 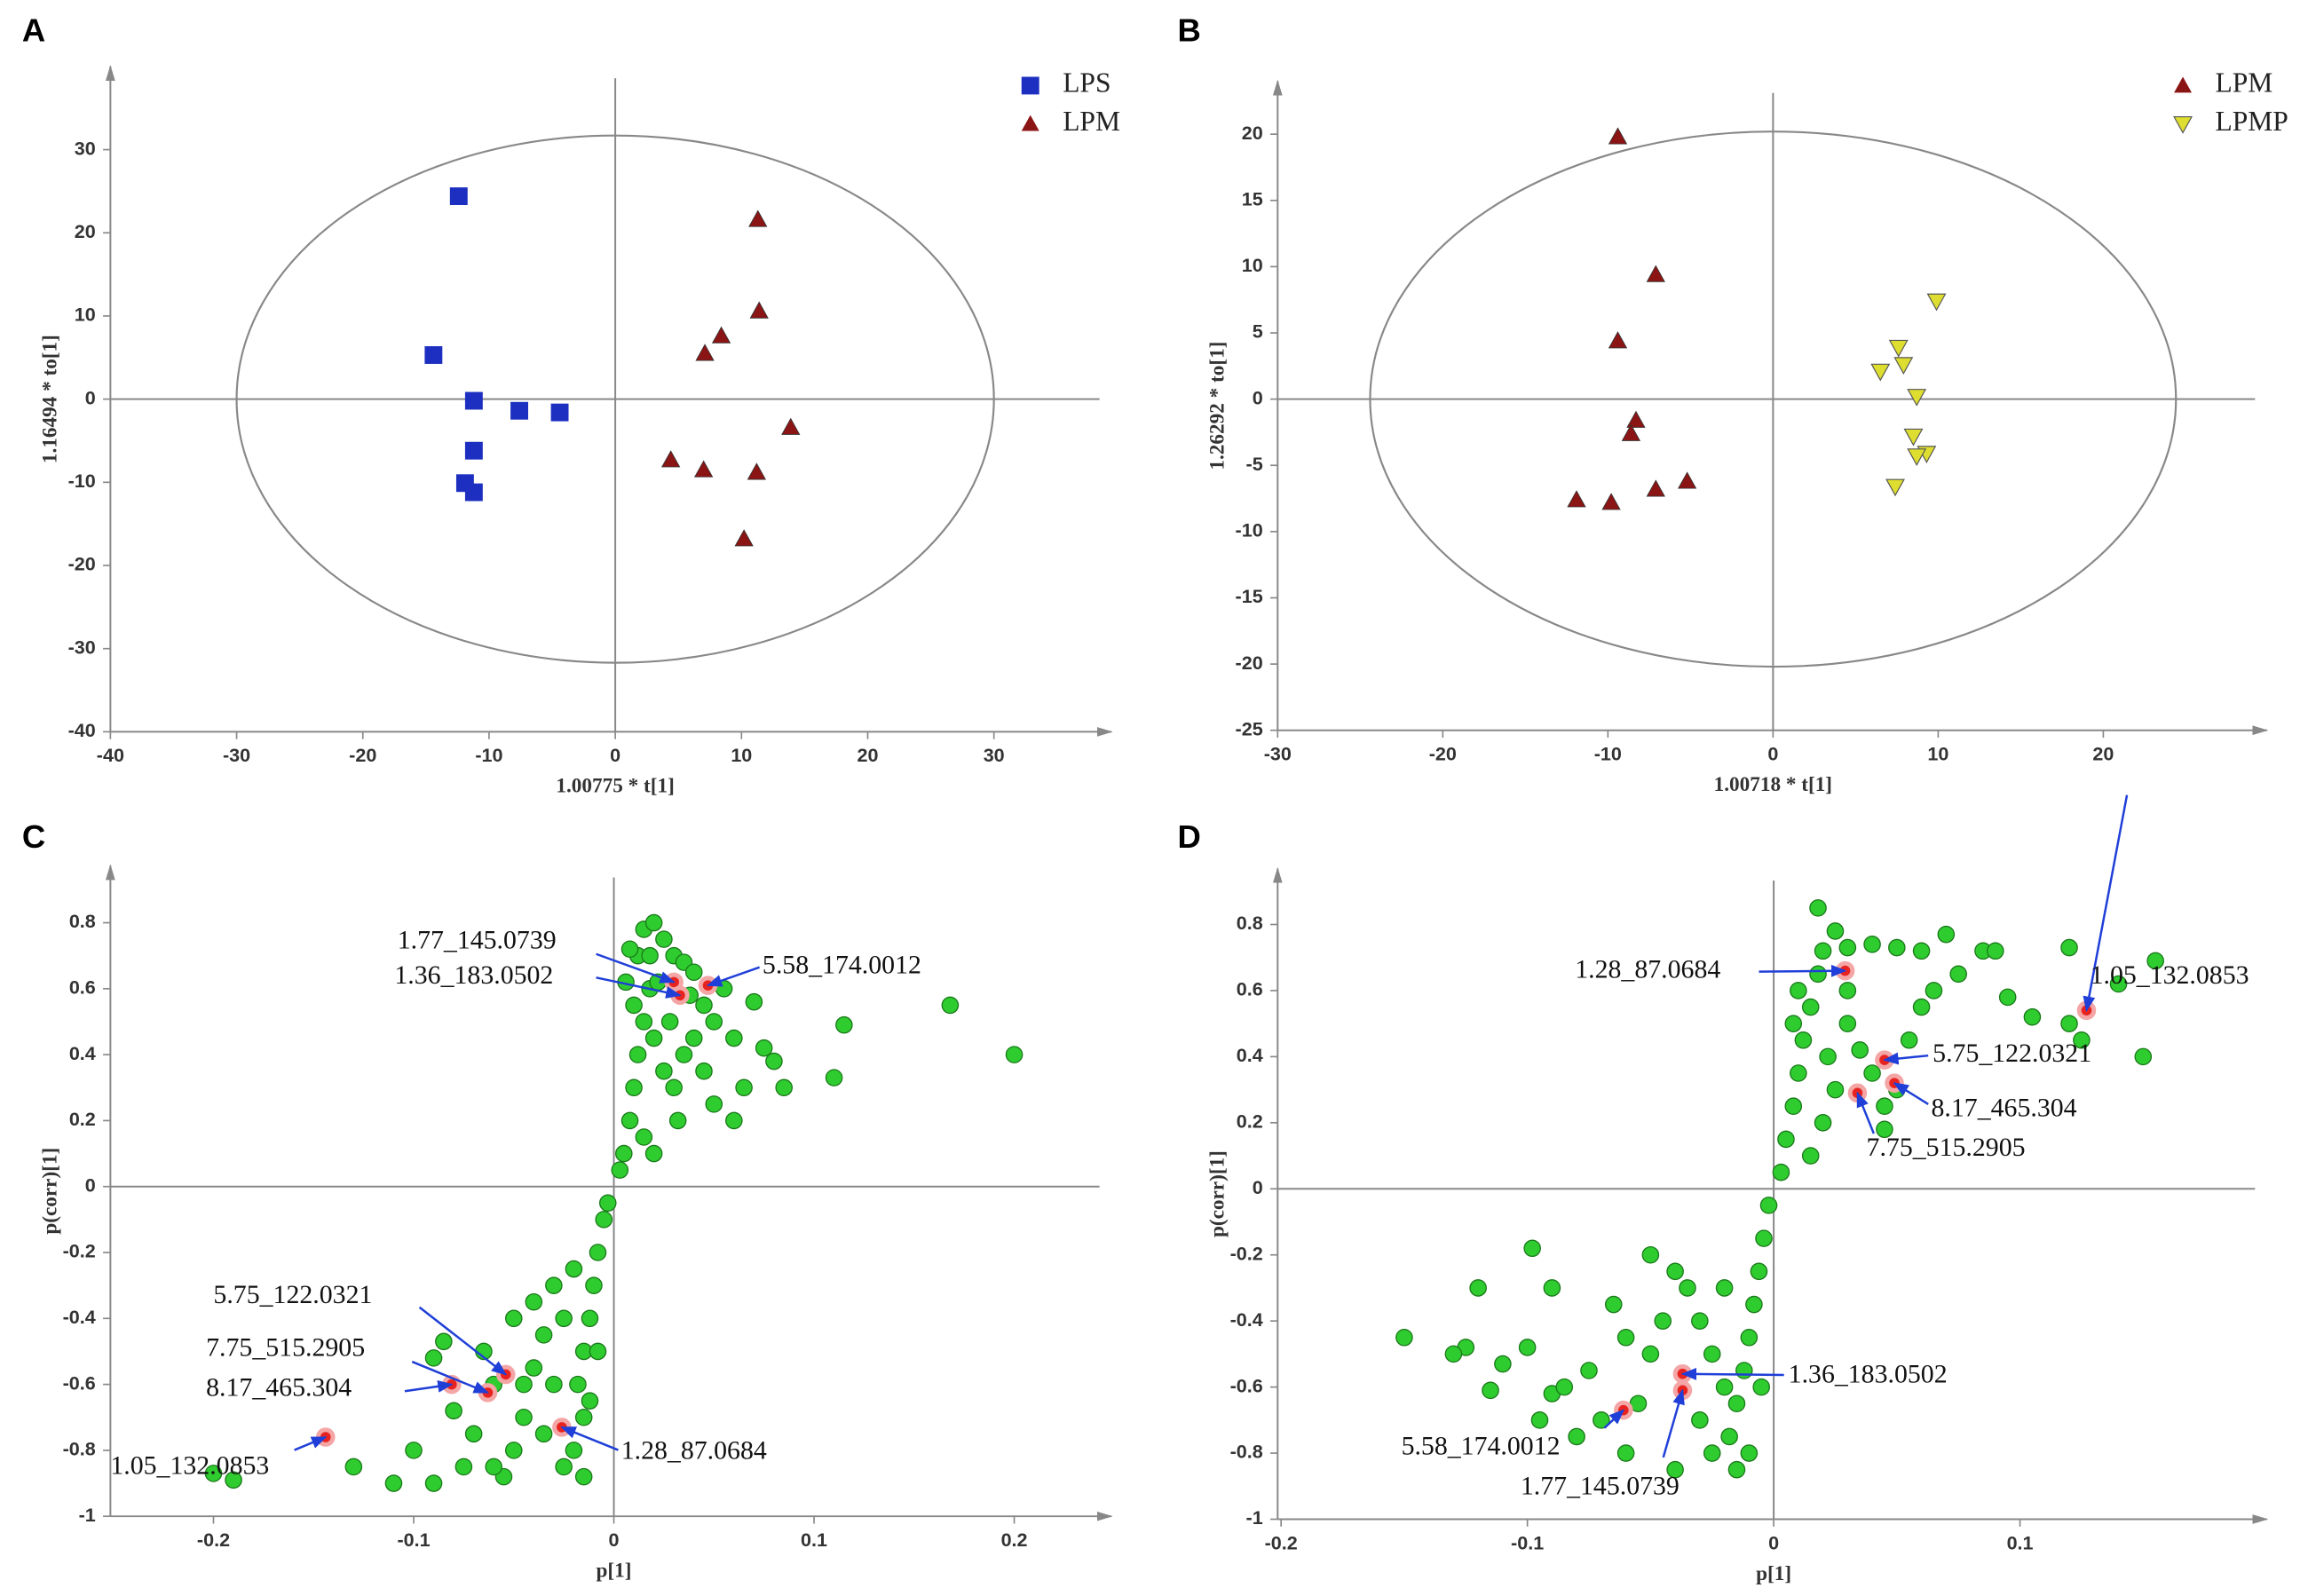 What do you see at coordinates (82, 921) in the screenshot?
I see `y-tick-label: 0.8` at bounding box center [82, 921].